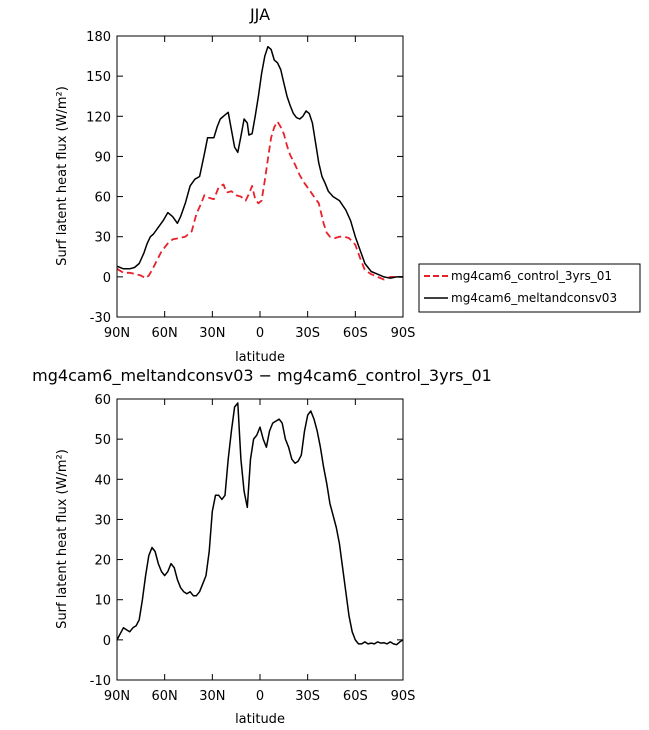 The image size is (649, 730). I want to click on bottom-ytick-label: 0, so click(107, 641).